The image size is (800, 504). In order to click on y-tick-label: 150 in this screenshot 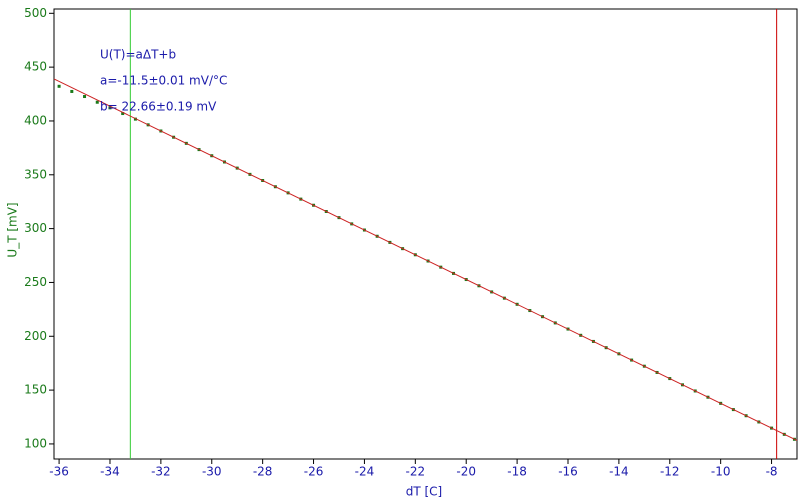, I will do `click(35, 390)`.